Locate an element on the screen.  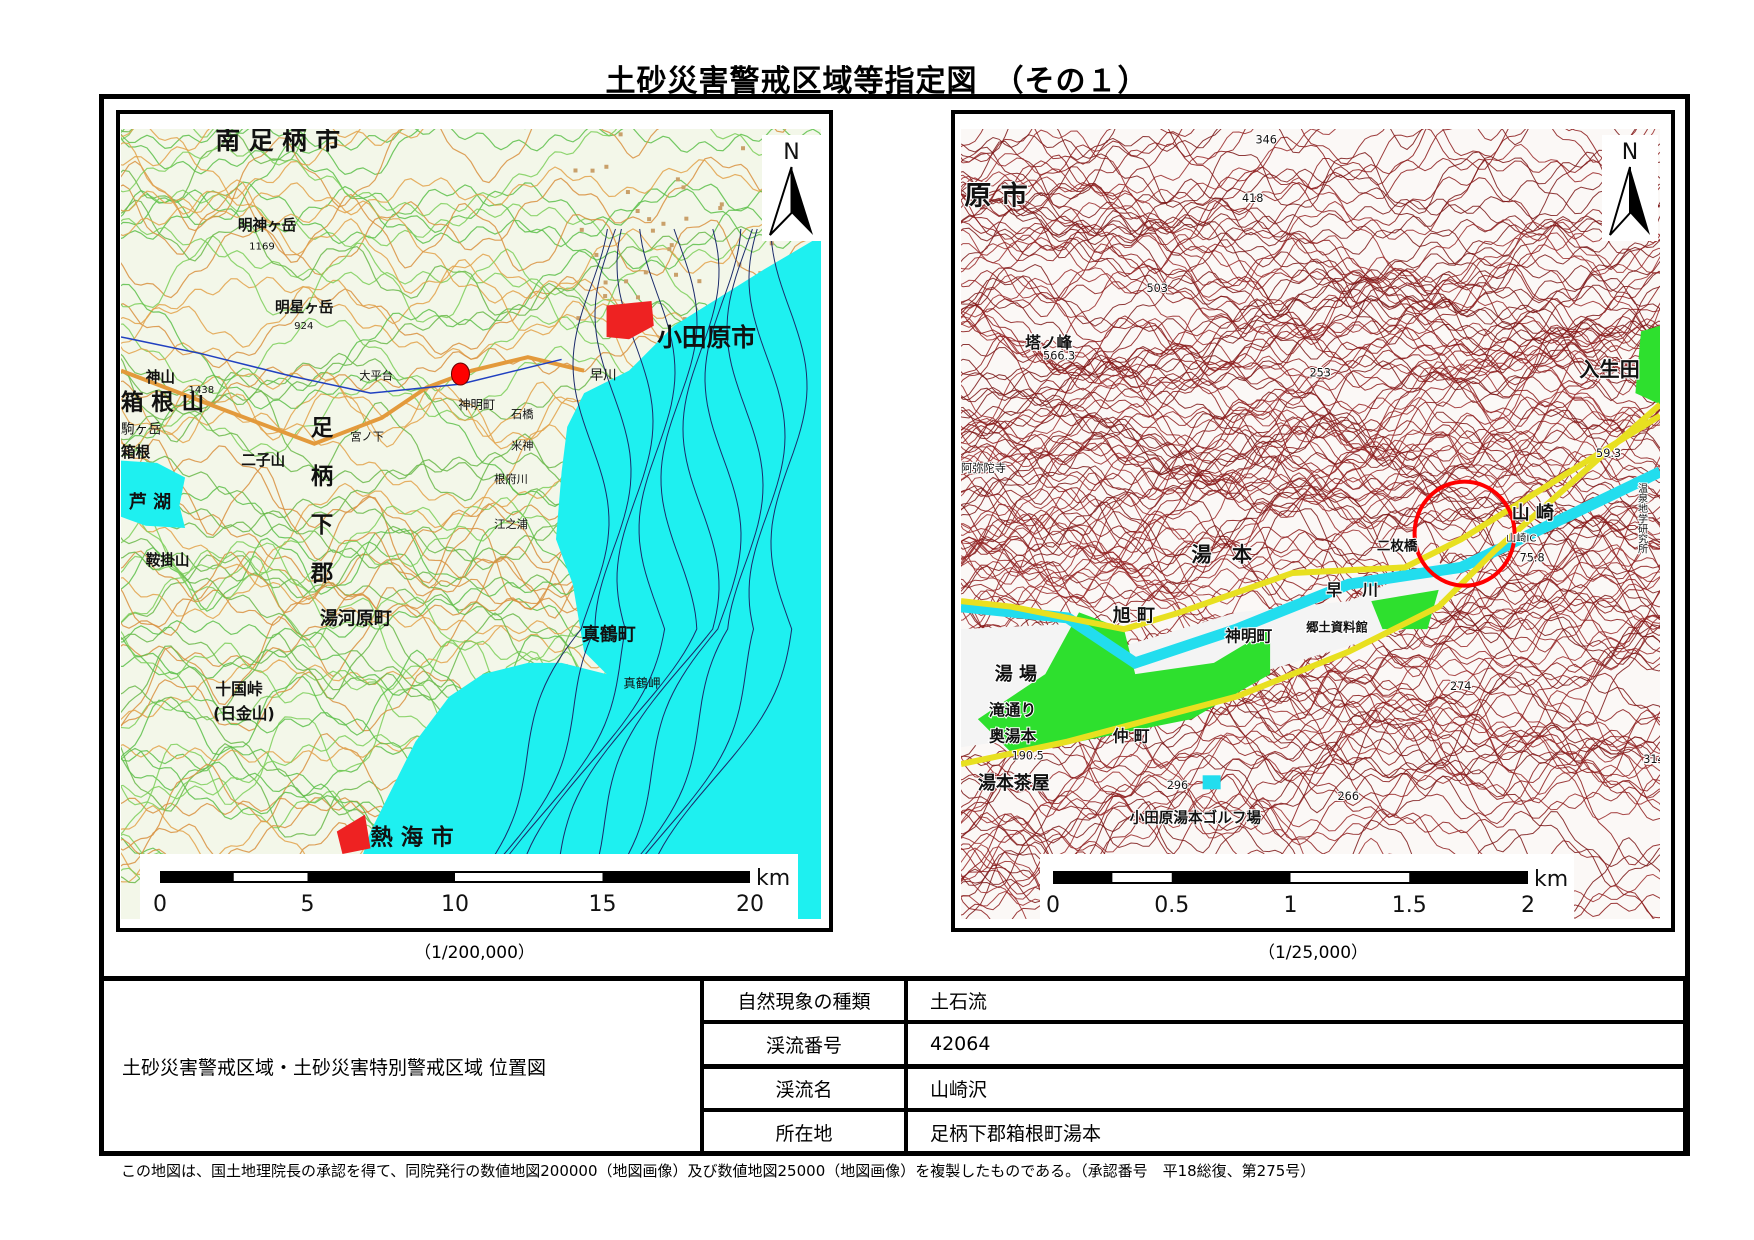
place-label: 芦 湖 is located at coordinates (150, 502).